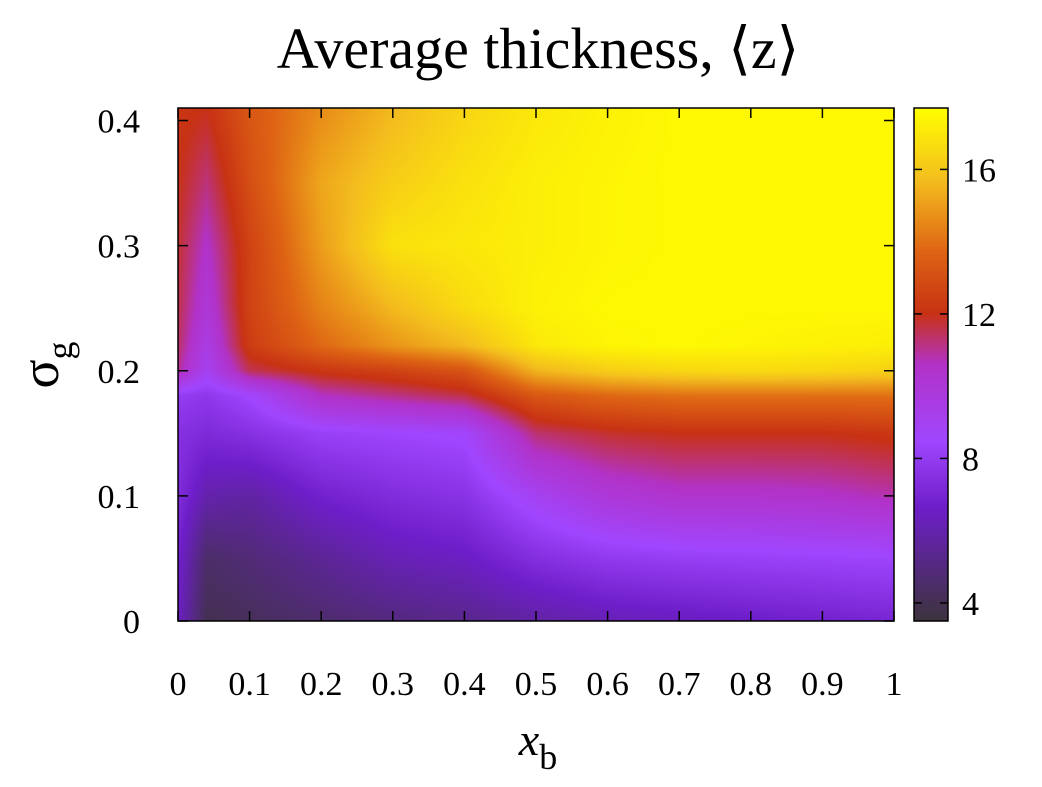 The height and width of the screenshot is (787, 1042). Describe the element at coordinates (321, 684) in the screenshot. I see `x-tick-label: 0.2` at that location.